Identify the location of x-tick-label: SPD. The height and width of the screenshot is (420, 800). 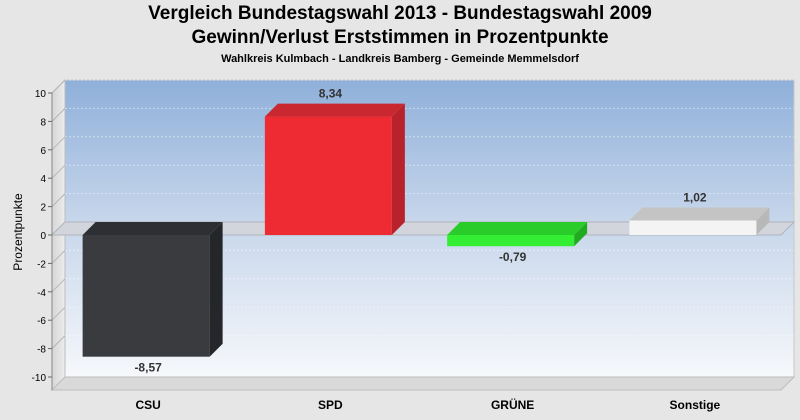
(330, 405).